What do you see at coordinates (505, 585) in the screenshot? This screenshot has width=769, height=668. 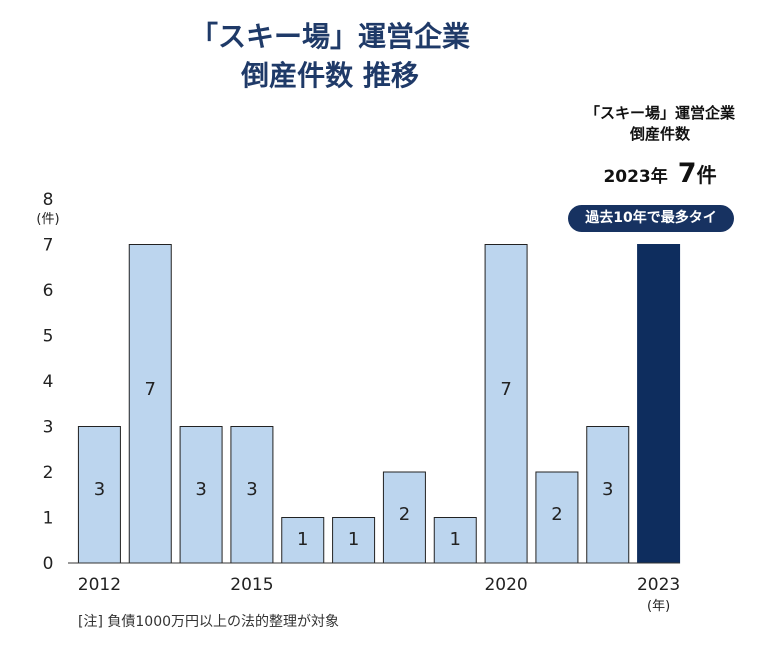 I see `x-tick-label: 2020` at bounding box center [505, 585].